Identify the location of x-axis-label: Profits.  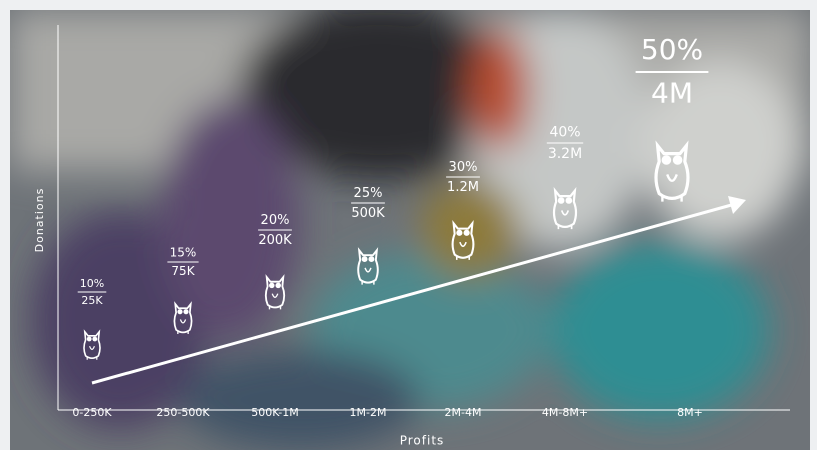
(422, 441).